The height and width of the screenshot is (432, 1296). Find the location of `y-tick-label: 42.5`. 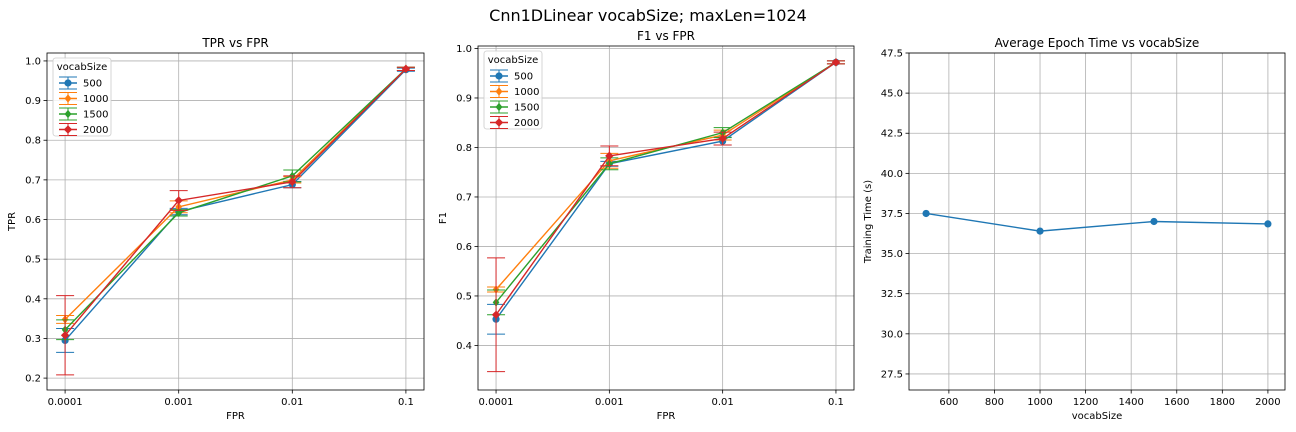

y-tick-label: 42.5 is located at coordinates (892, 134).